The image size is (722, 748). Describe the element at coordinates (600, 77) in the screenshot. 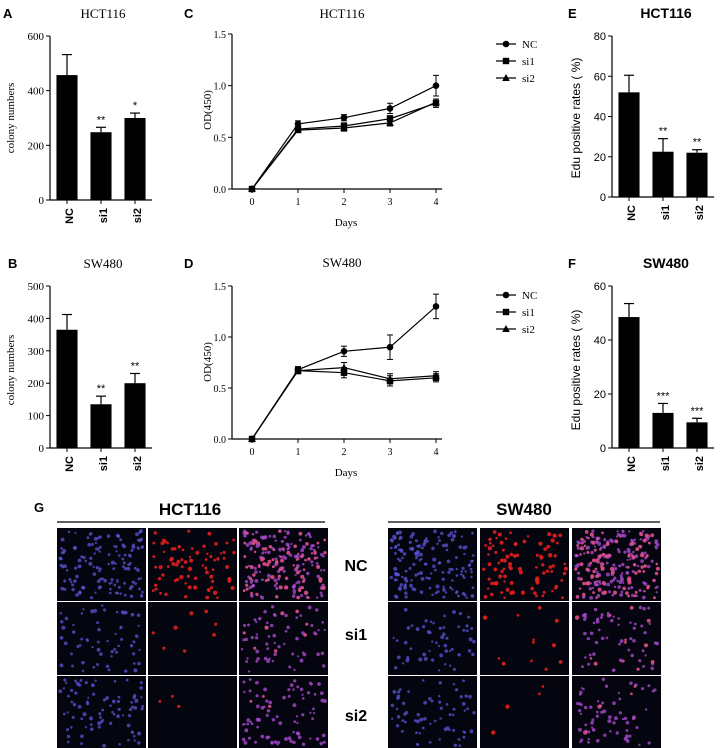

I see `y-tick-label: 60` at that location.